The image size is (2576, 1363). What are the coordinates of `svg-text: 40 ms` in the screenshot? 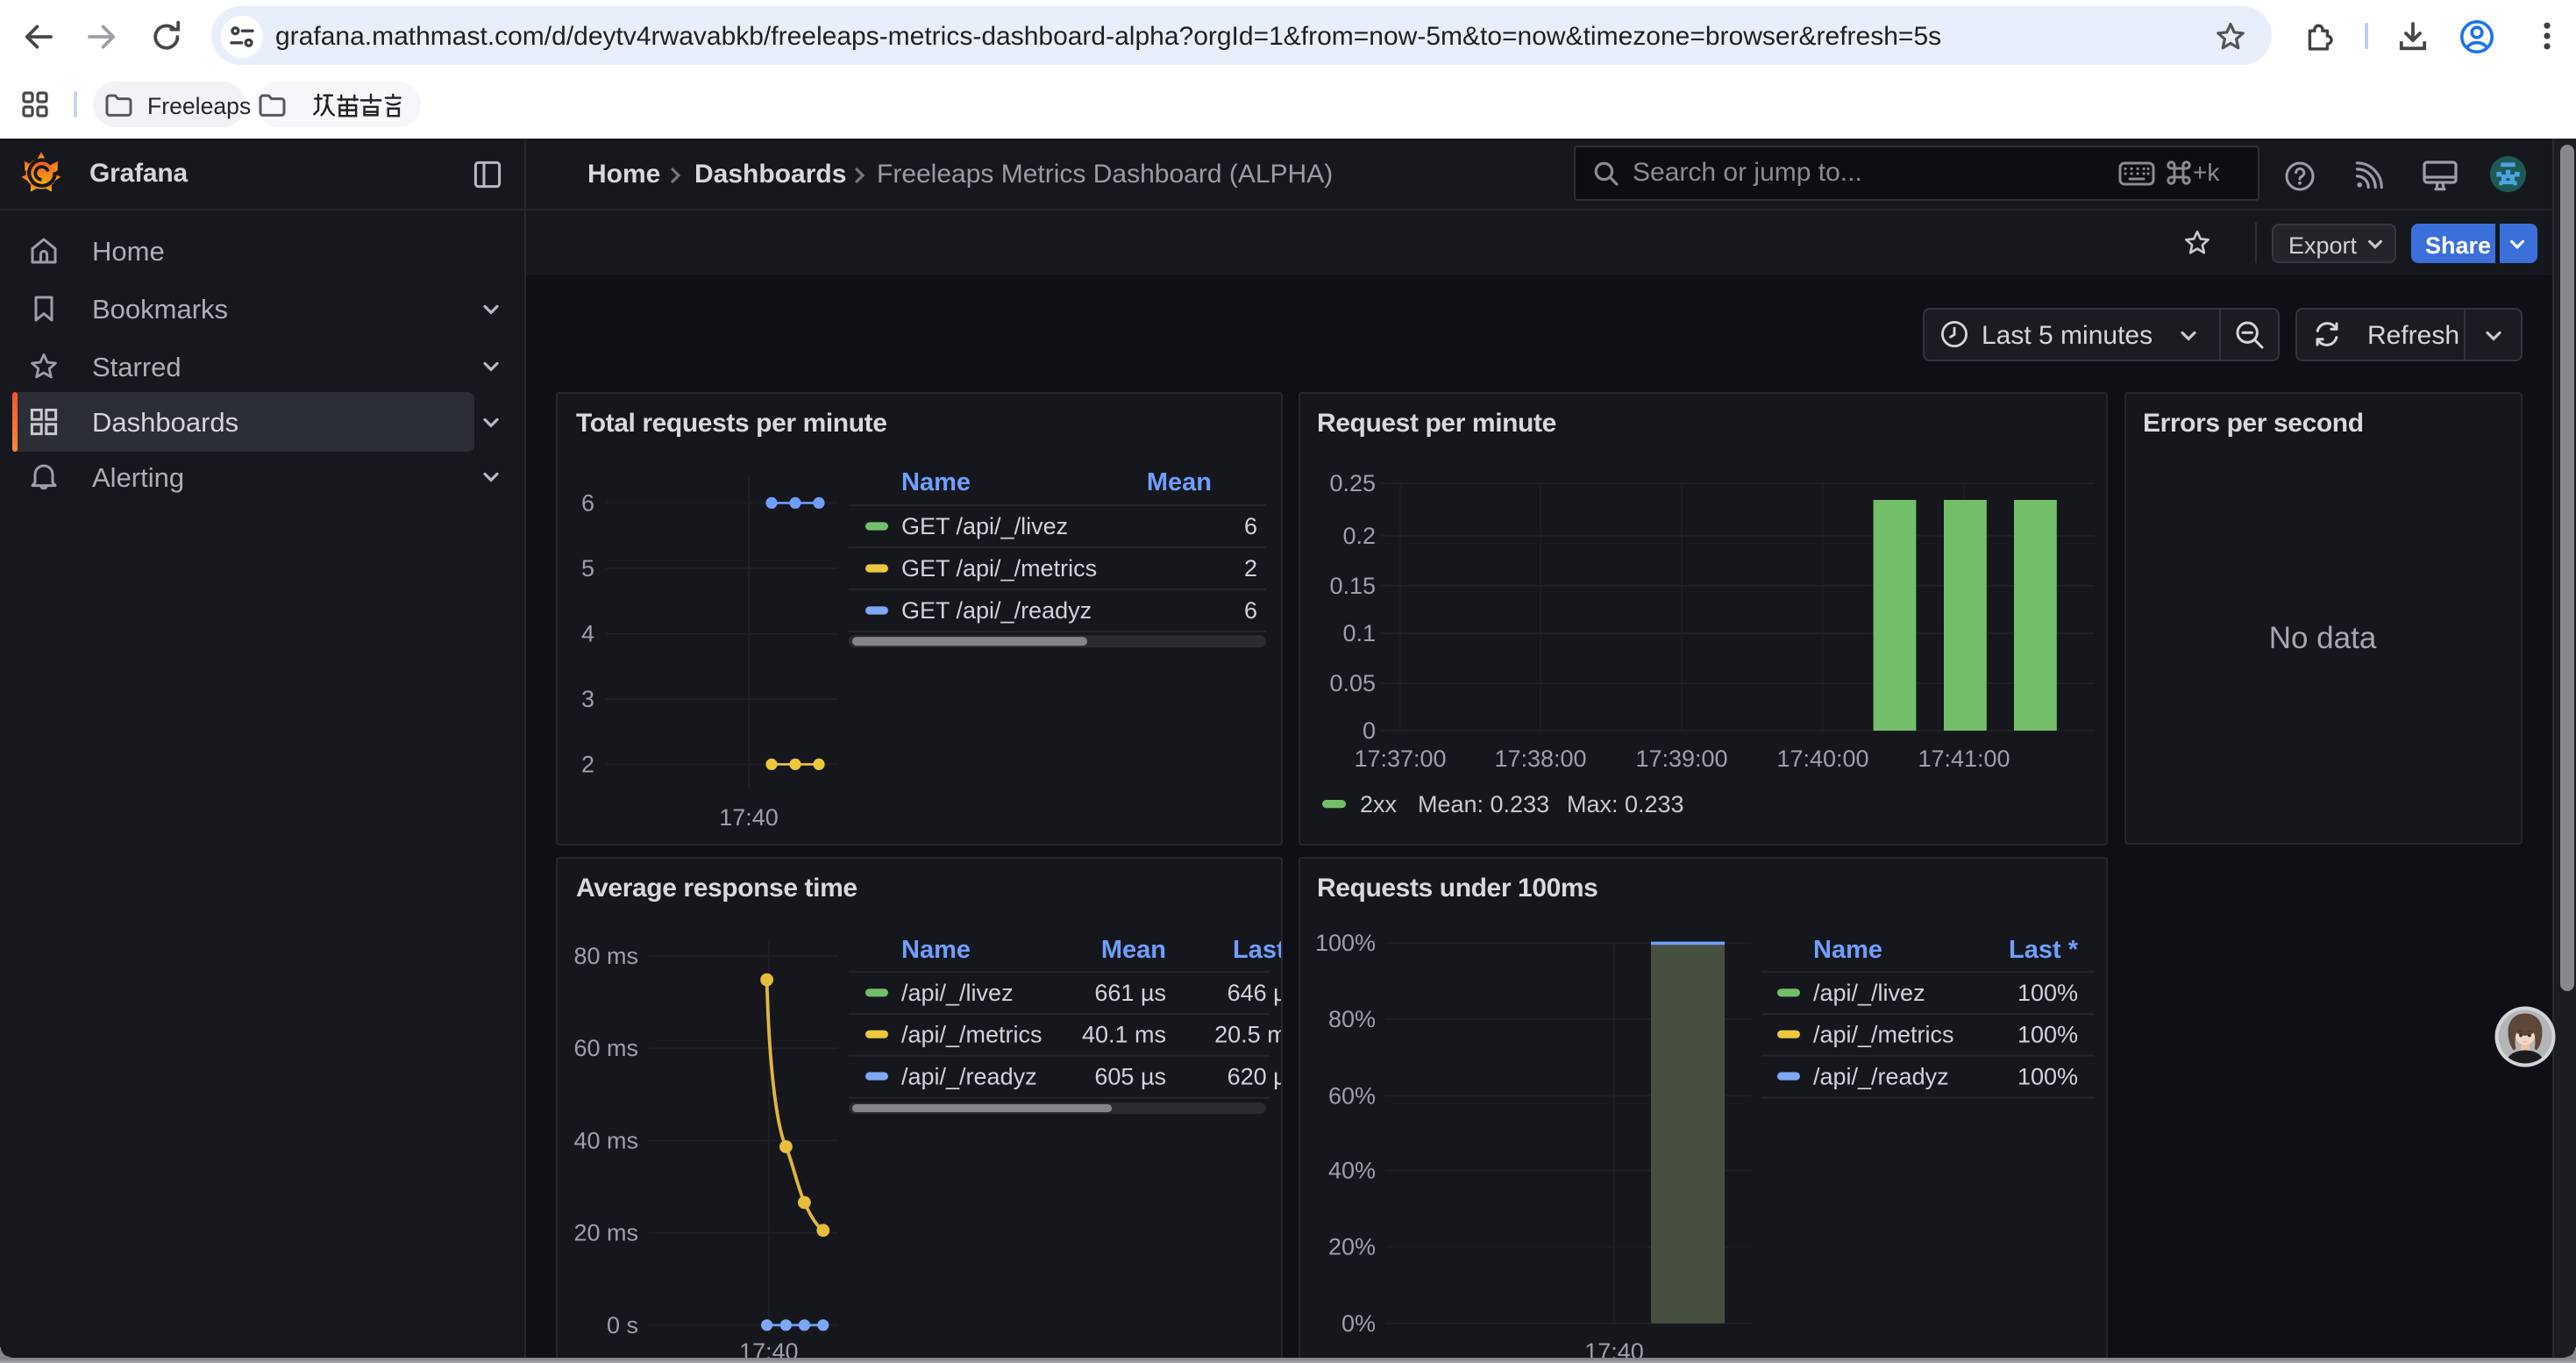 It's located at (605, 1140).